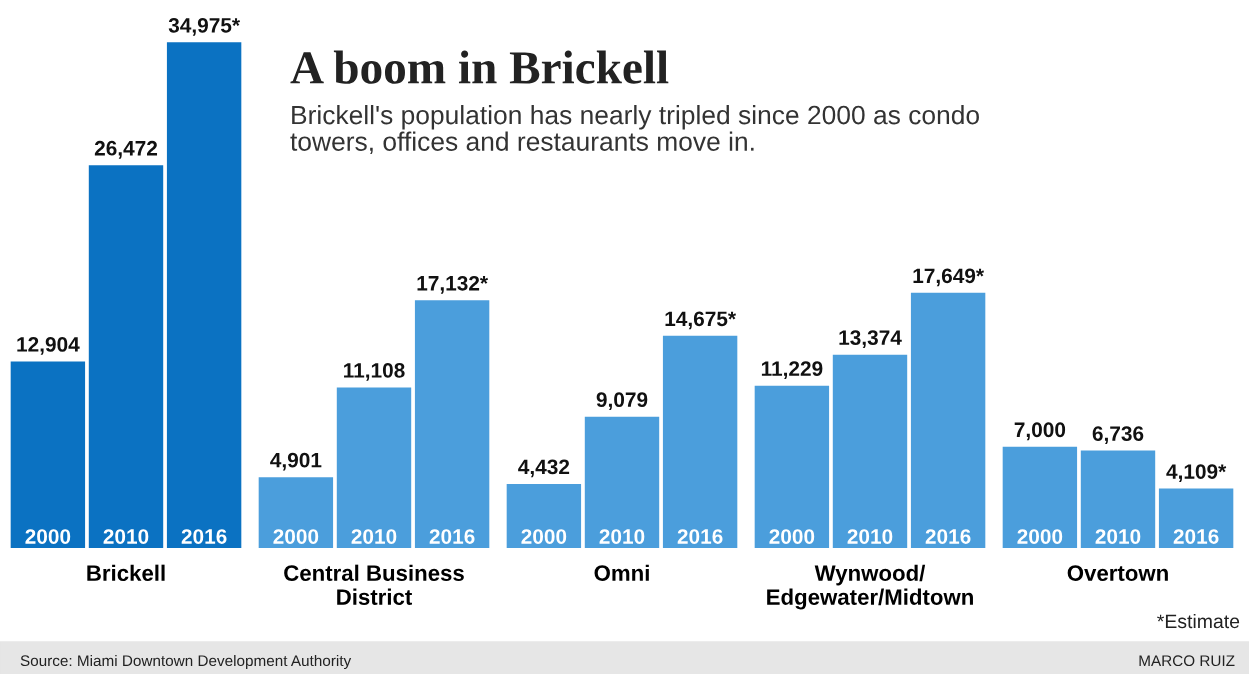 Image resolution: width=1249 pixels, height=674 pixels. I want to click on data-label: 4,432, so click(544, 468).